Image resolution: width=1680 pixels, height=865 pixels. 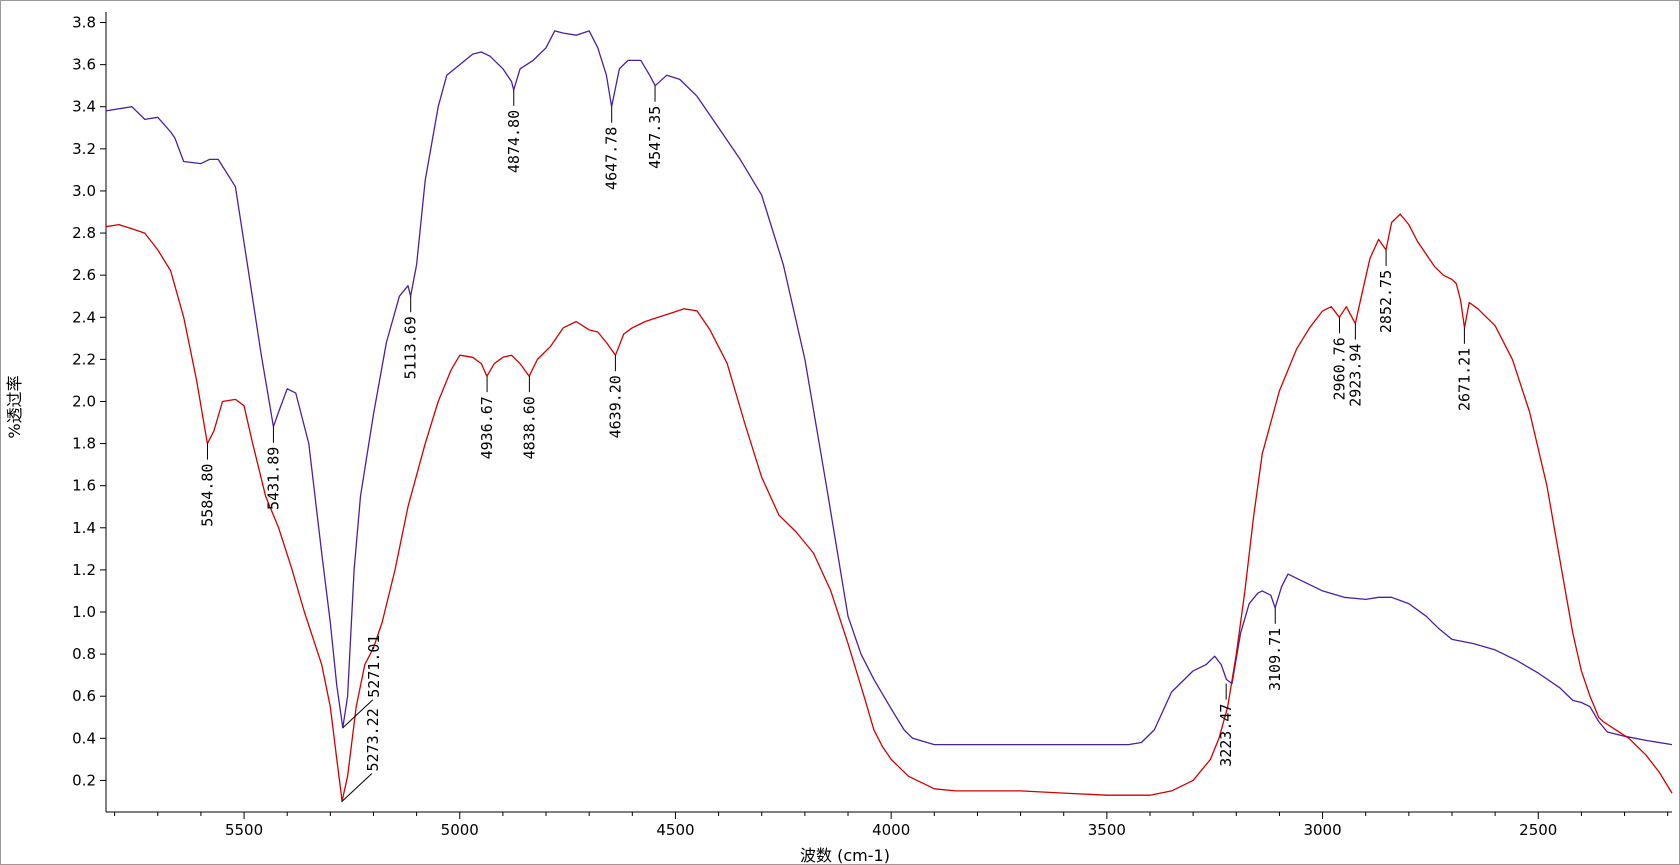 What do you see at coordinates (514, 141) in the screenshot?
I see `peak-label: 4874.80` at bounding box center [514, 141].